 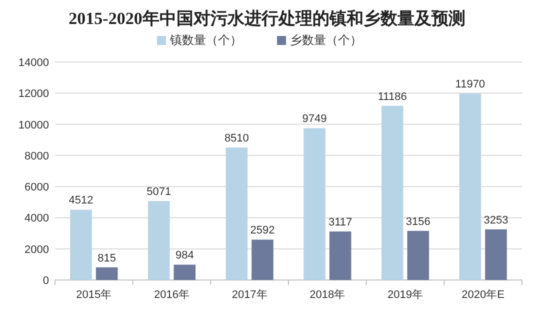 I want to click on y-tick-label: 6000, so click(x=36, y=188).